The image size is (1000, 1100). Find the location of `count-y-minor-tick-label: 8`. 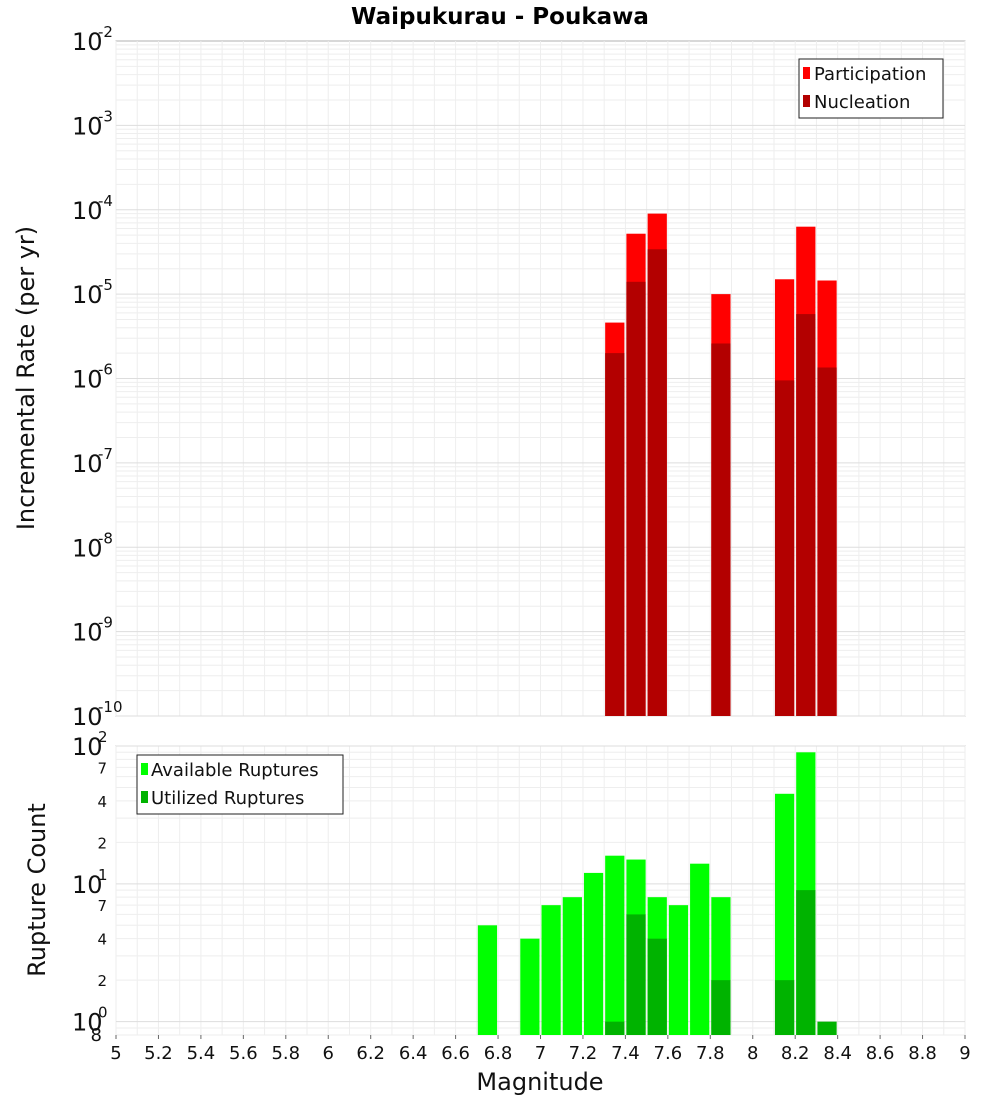

count-y-minor-tick-label: 8 is located at coordinates (96, 1035).